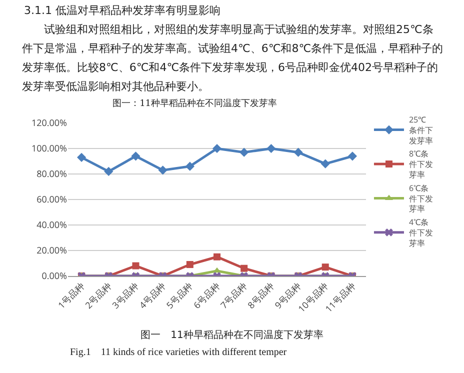  Describe the element at coordinates (420, 130) in the screenshot. I see `legend-label: 25℃条件下发芽率` at that location.